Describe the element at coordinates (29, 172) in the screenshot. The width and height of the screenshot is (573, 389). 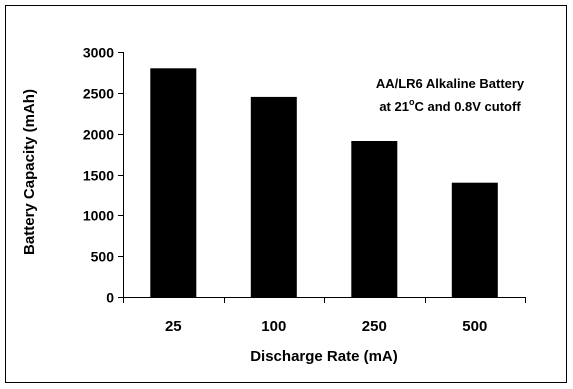
I see `y-axis-title: Battery Capacity (mAh)` at that location.